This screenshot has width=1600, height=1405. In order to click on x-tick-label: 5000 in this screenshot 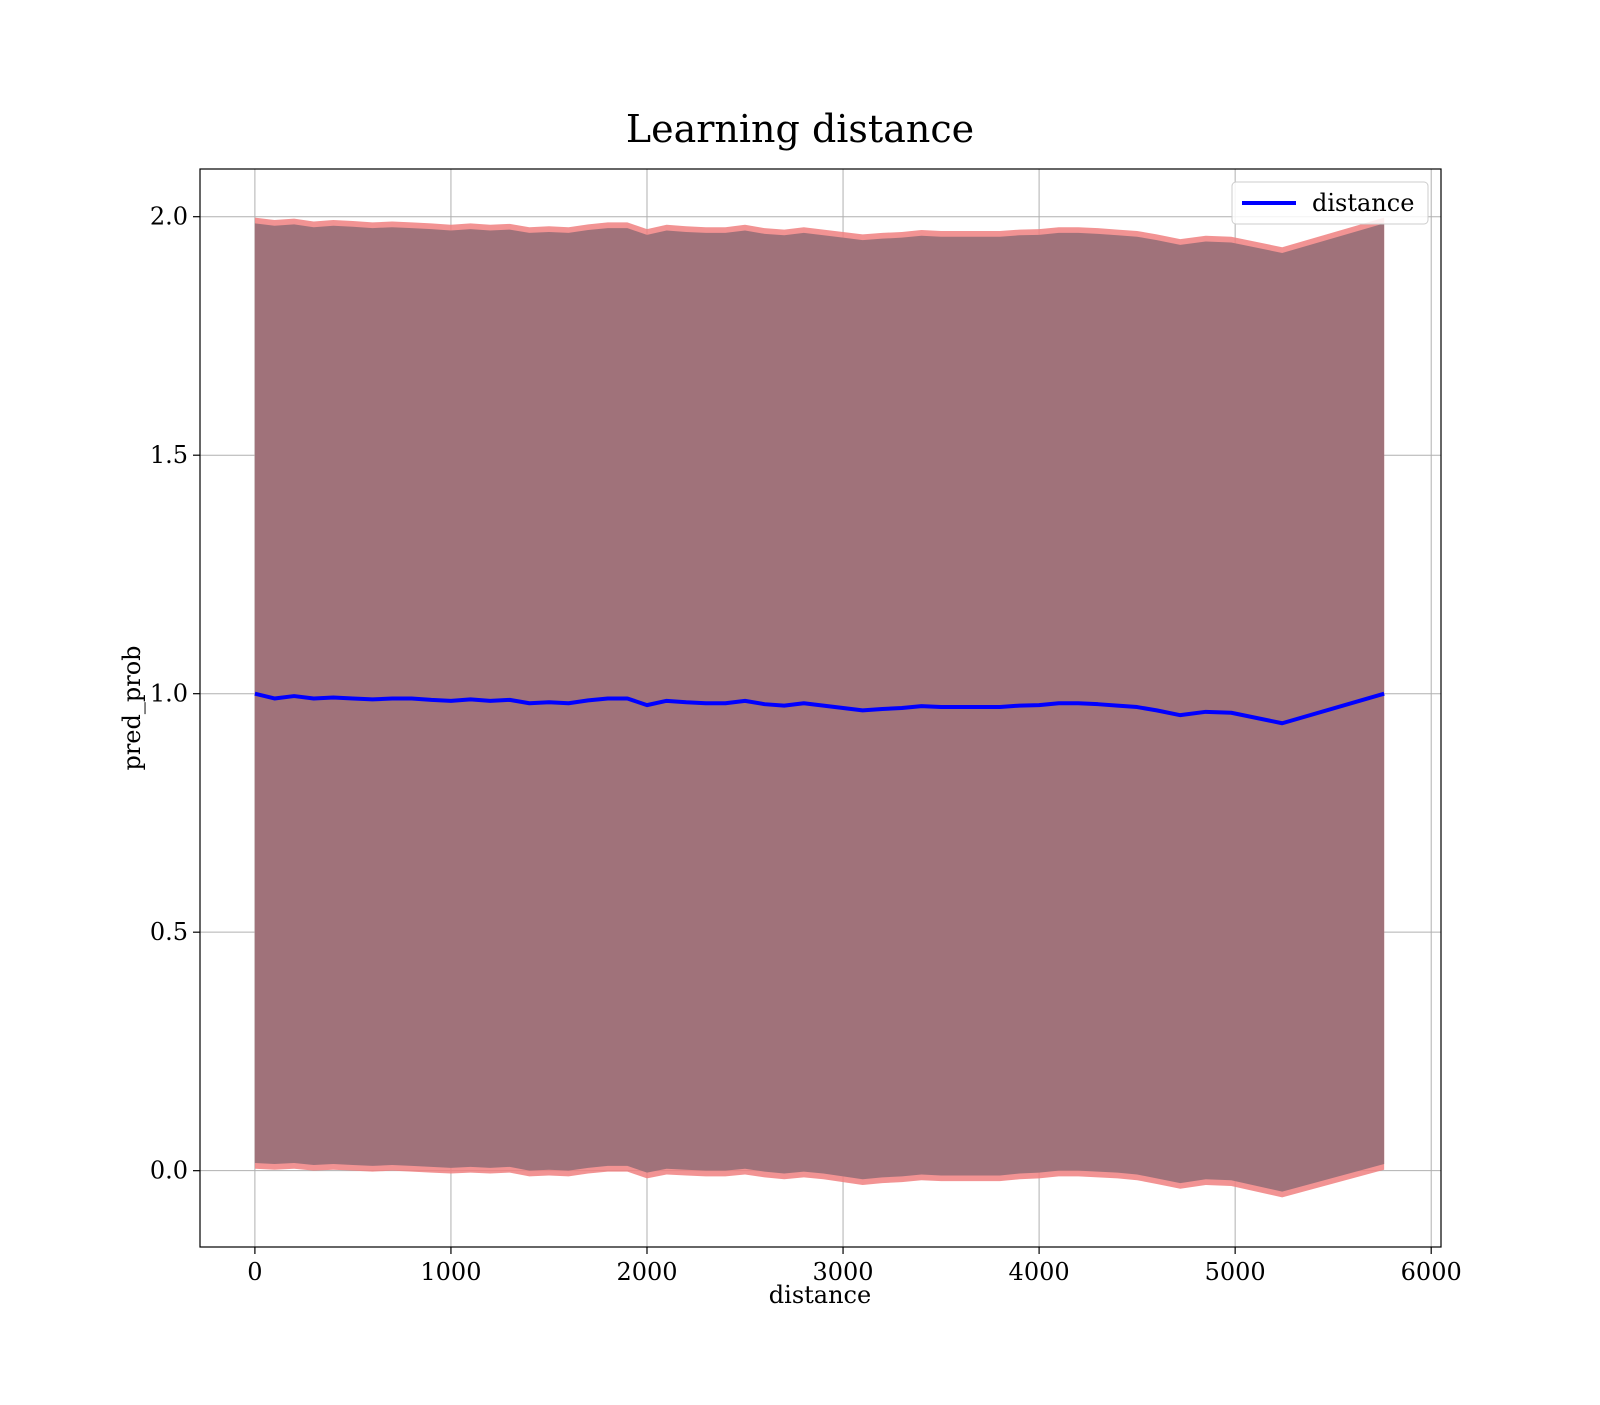, I will do `click(1235, 1272)`.